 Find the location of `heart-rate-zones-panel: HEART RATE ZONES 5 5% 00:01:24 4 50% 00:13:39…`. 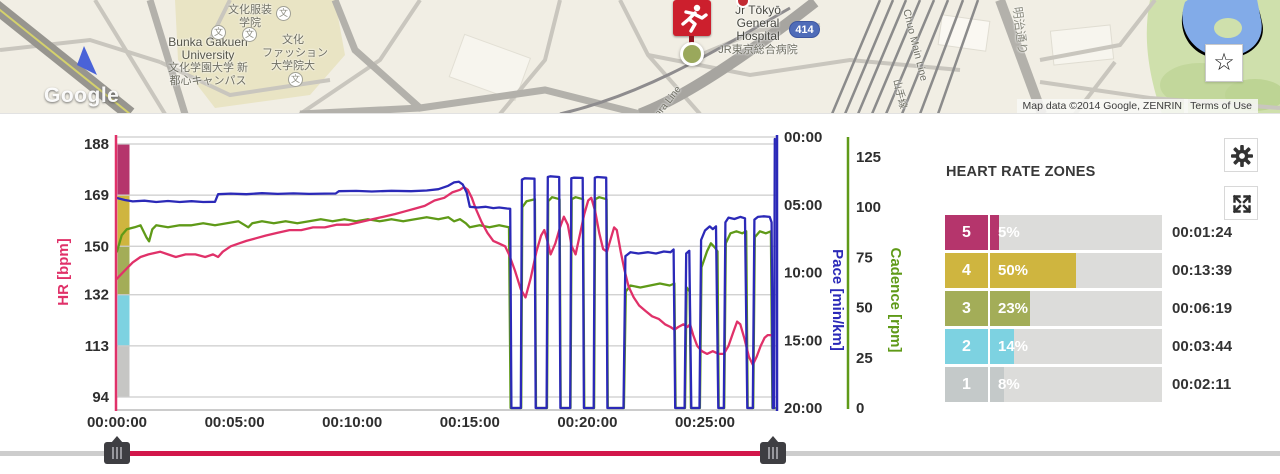

heart-rate-zones-panel: HEART RATE ZONES 5 5% 00:01:24 4 50% 00:13:39… is located at coordinates (1105, 285).